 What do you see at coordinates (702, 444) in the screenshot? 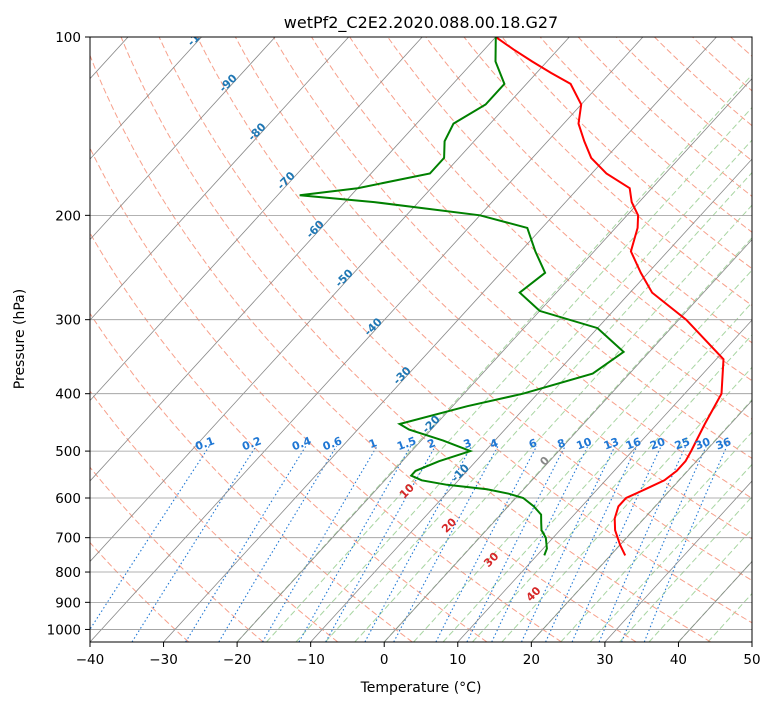
I see `mixing-ratio-label: 30` at bounding box center [702, 444].